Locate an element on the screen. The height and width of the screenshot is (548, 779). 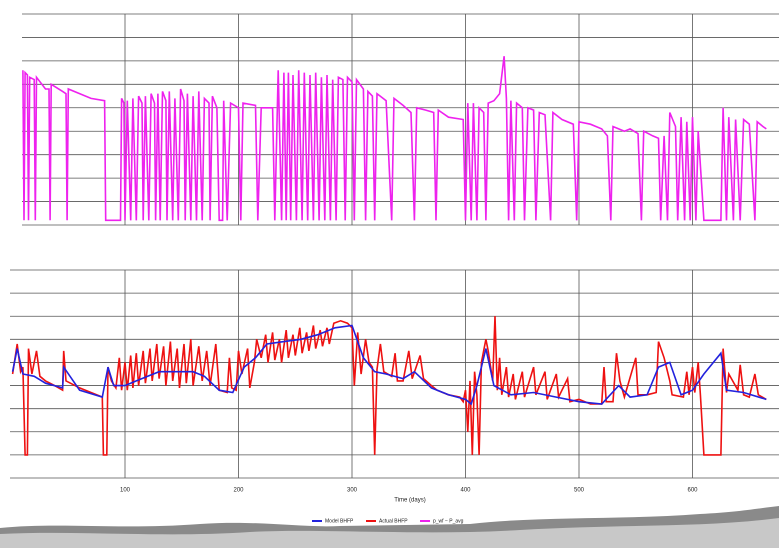
legend-label: Model BHFP is located at coordinates (339, 521).